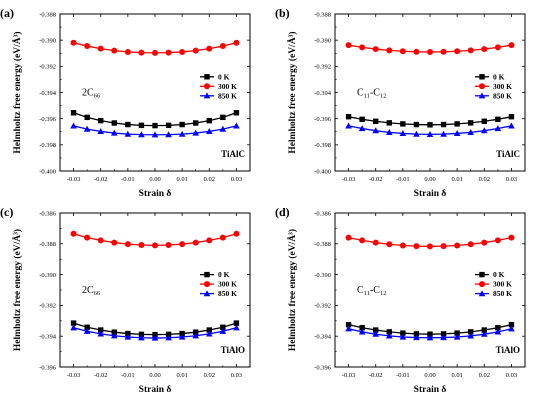 The image size is (550, 401). Describe the element at coordinates (323, 337) in the screenshot. I see `y-tick-label: -0.394` at that location.